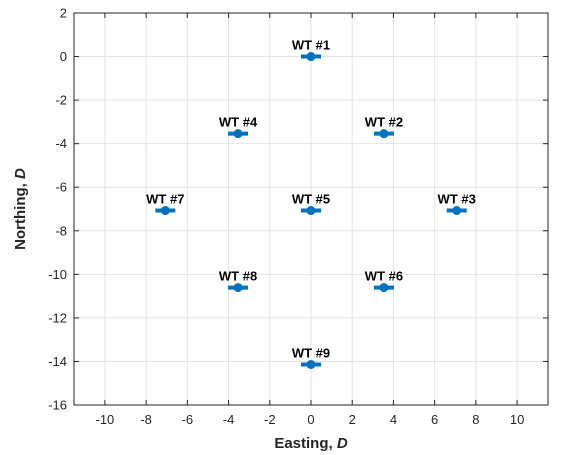  What do you see at coordinates (475, 419) in the screenshot?
I see `x-tick-label: 8` at bounding box center [475, 419].